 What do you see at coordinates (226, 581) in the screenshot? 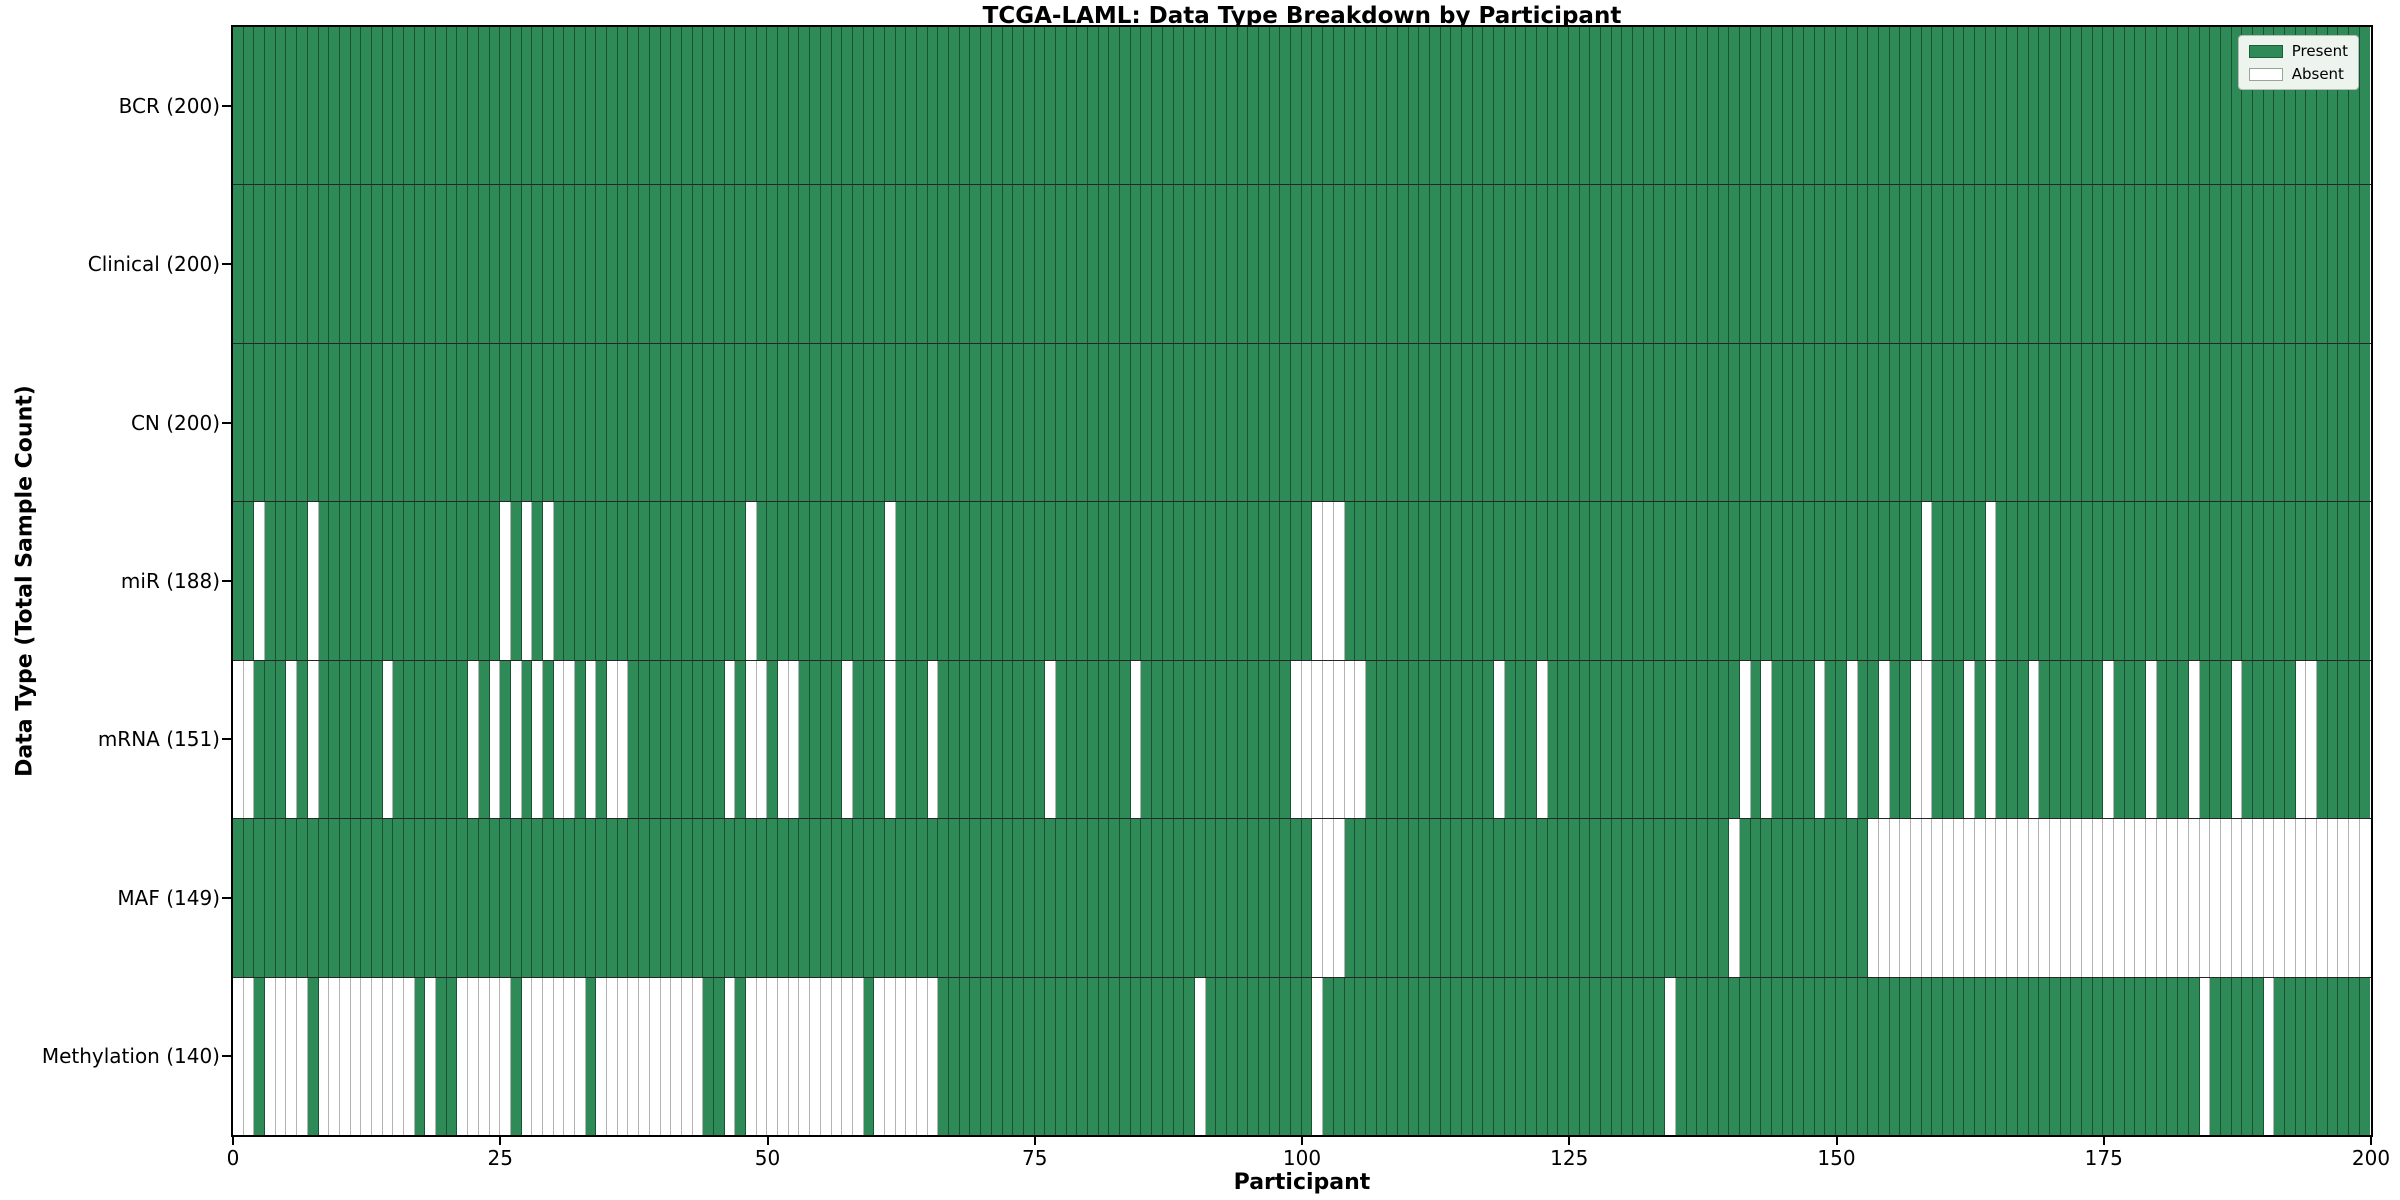
I see `ytick-mark` at bounding box center [226, 581].